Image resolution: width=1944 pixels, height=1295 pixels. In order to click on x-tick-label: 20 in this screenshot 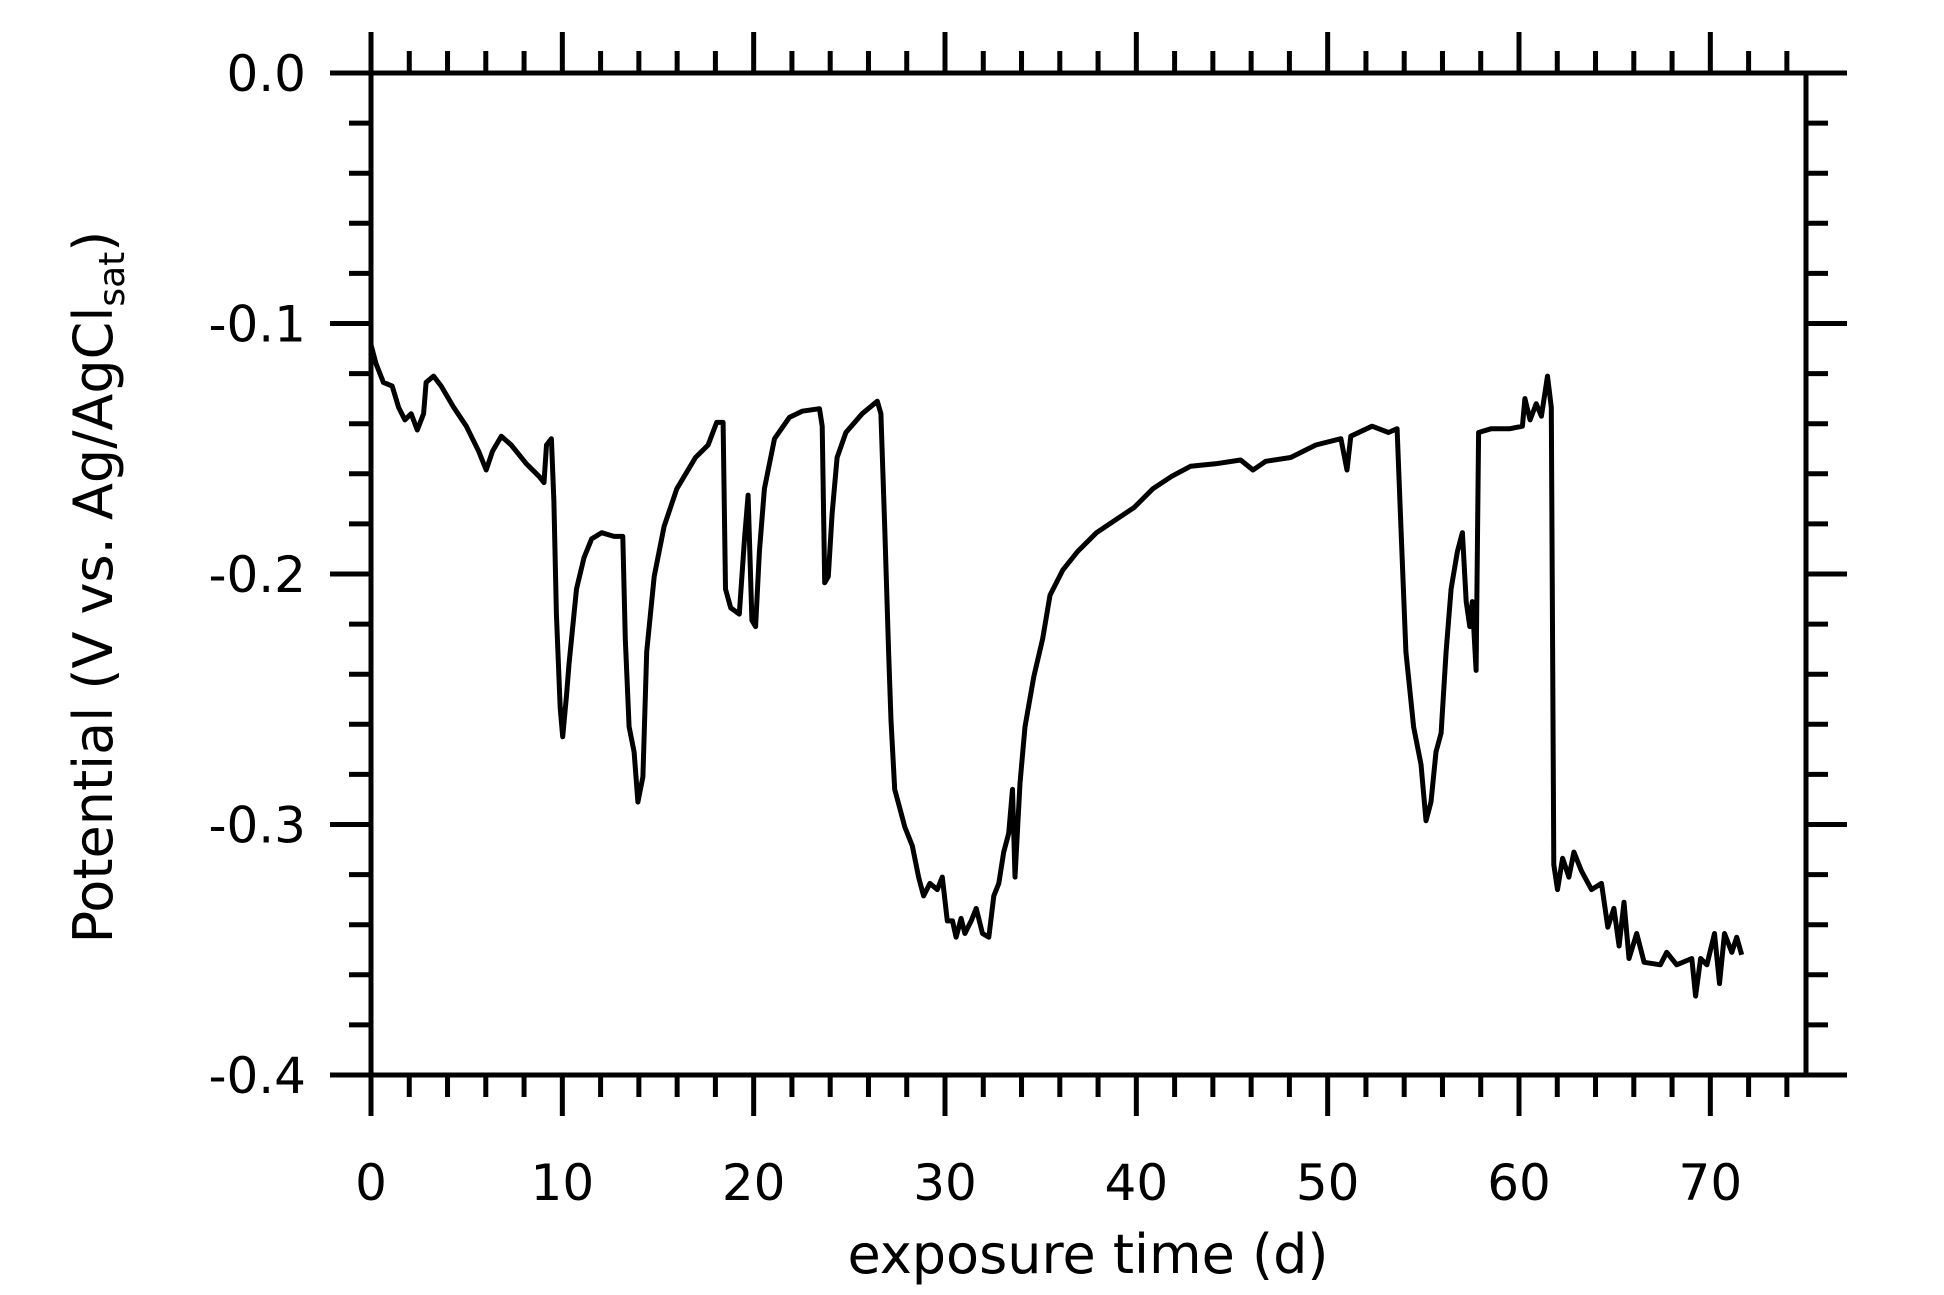, I will do `click(754, 1183)`.